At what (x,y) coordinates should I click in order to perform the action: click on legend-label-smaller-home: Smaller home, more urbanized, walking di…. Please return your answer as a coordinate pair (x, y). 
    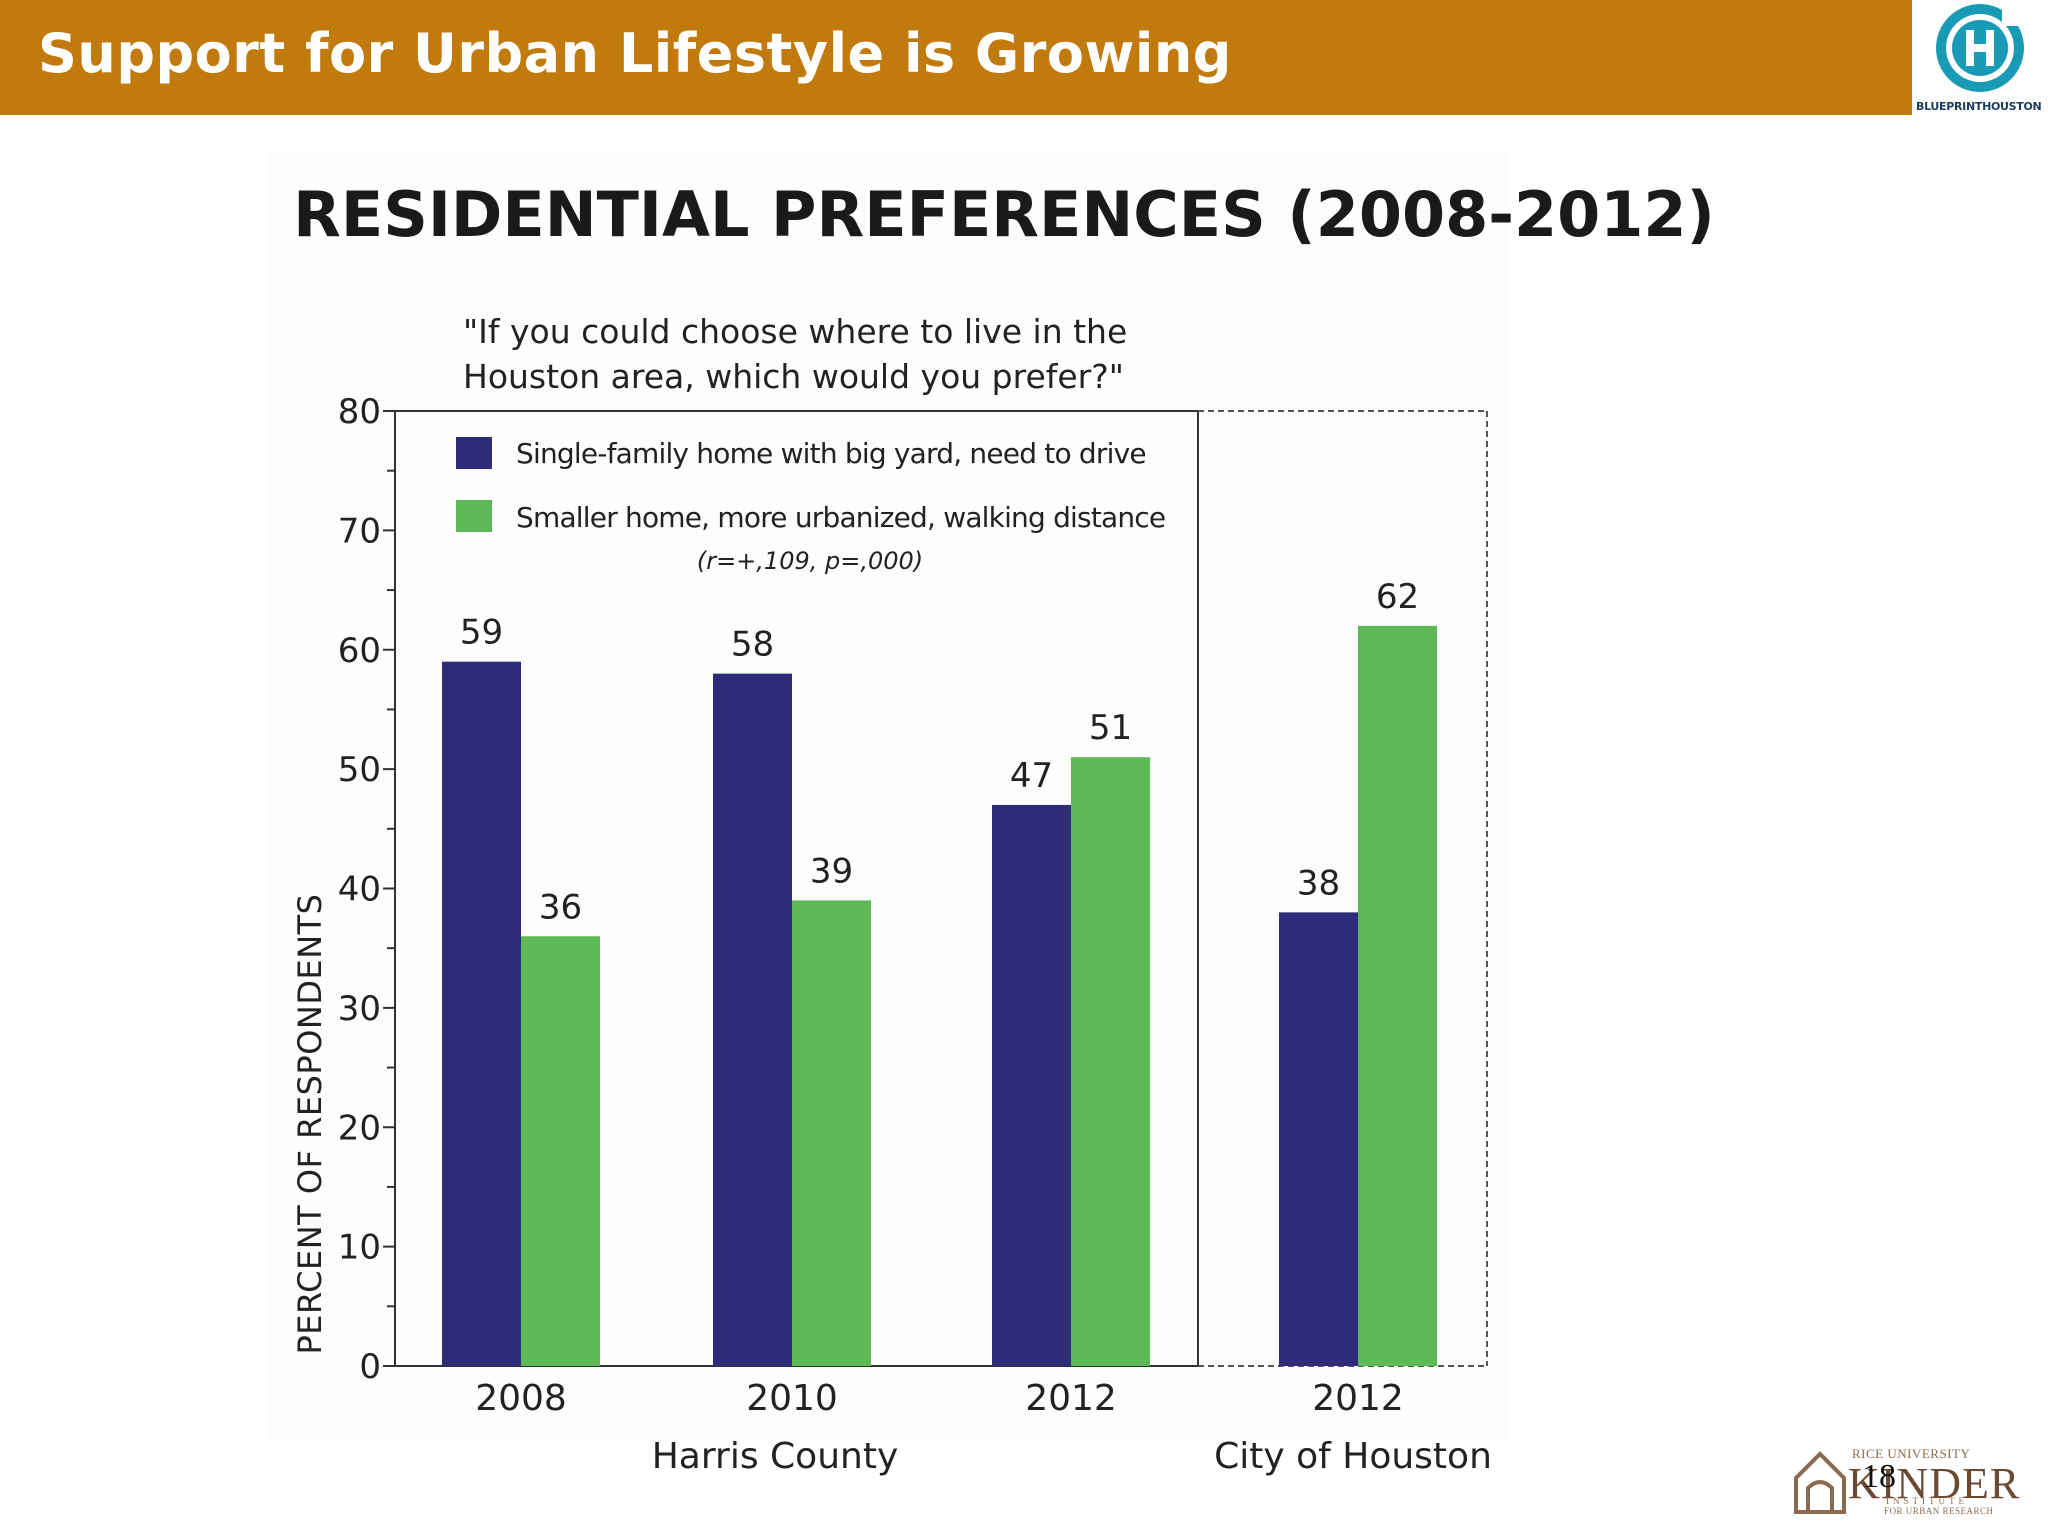
    Looking at the image, I should click on (840, 517).